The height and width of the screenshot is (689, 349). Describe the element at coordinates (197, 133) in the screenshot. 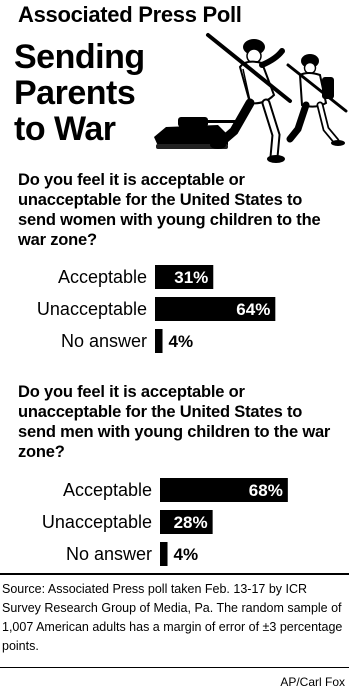

I see `tank-icon` at that location.